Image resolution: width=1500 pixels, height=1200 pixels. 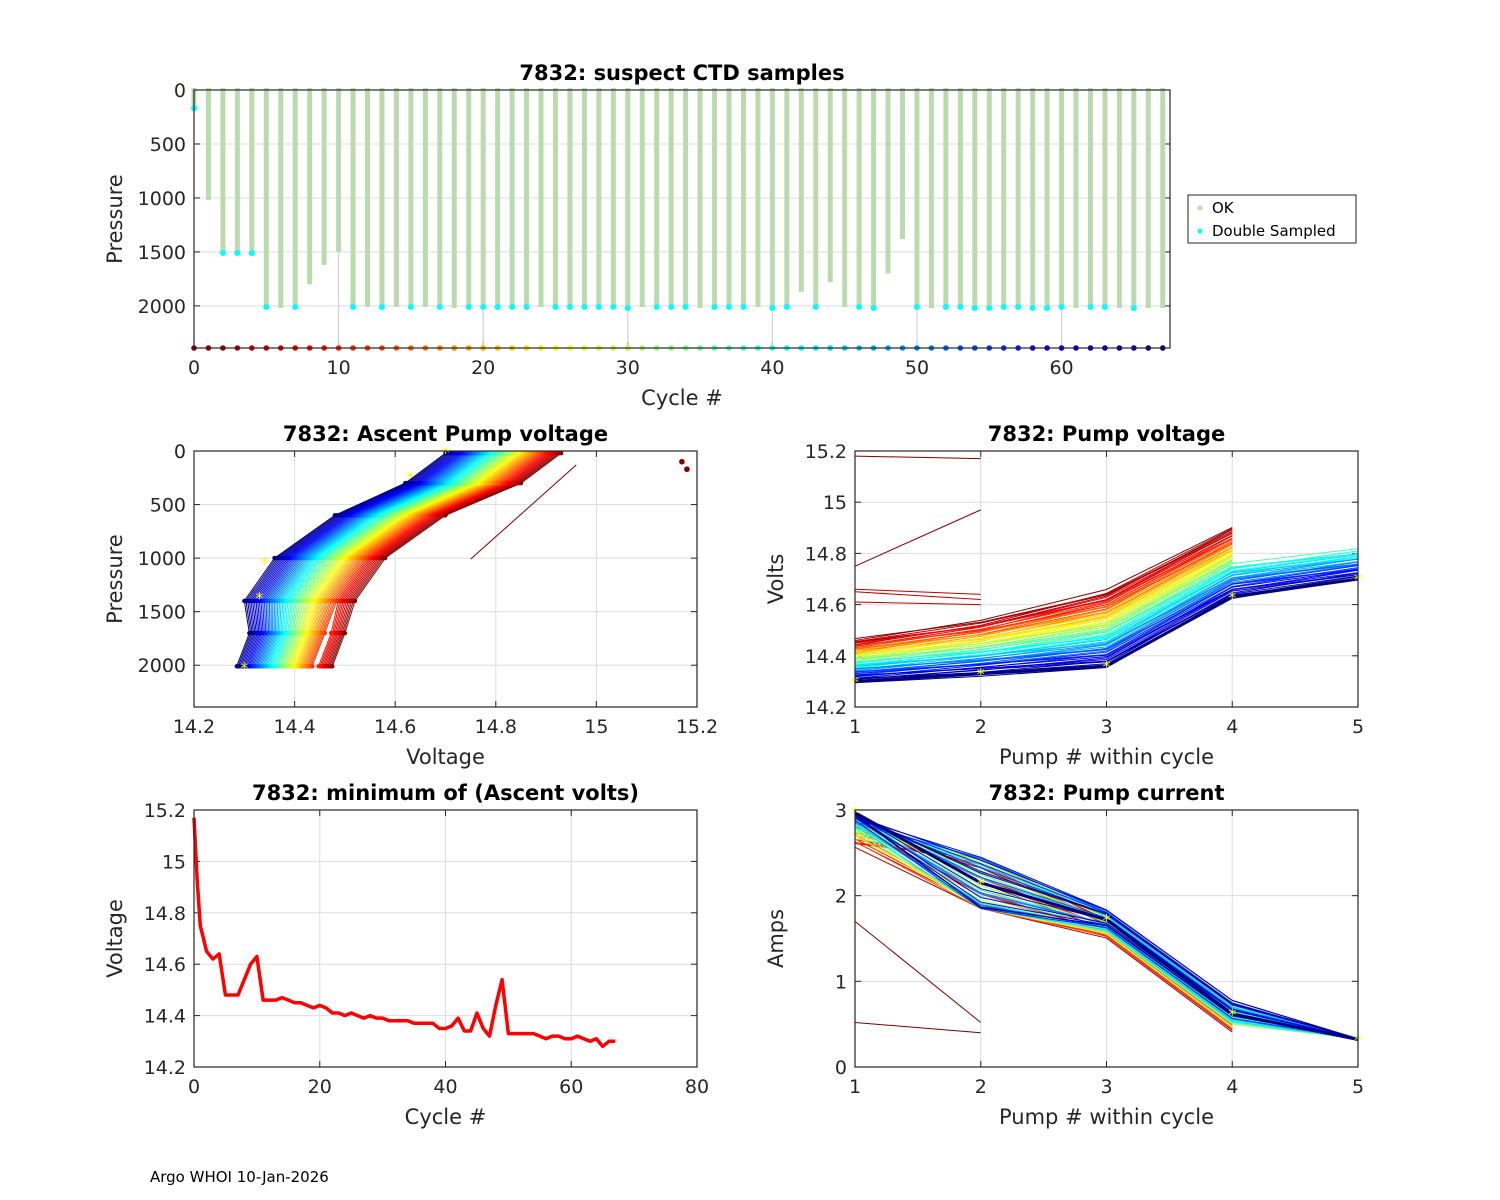 I want to click on x-tick-label: 14.4, so click(x=294, y=727).